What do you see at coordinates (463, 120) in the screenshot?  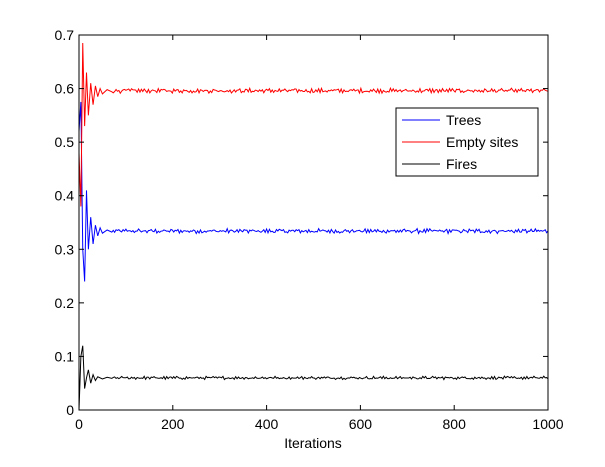 I see `legend-label: Trees` at bounding box center [463, 120].